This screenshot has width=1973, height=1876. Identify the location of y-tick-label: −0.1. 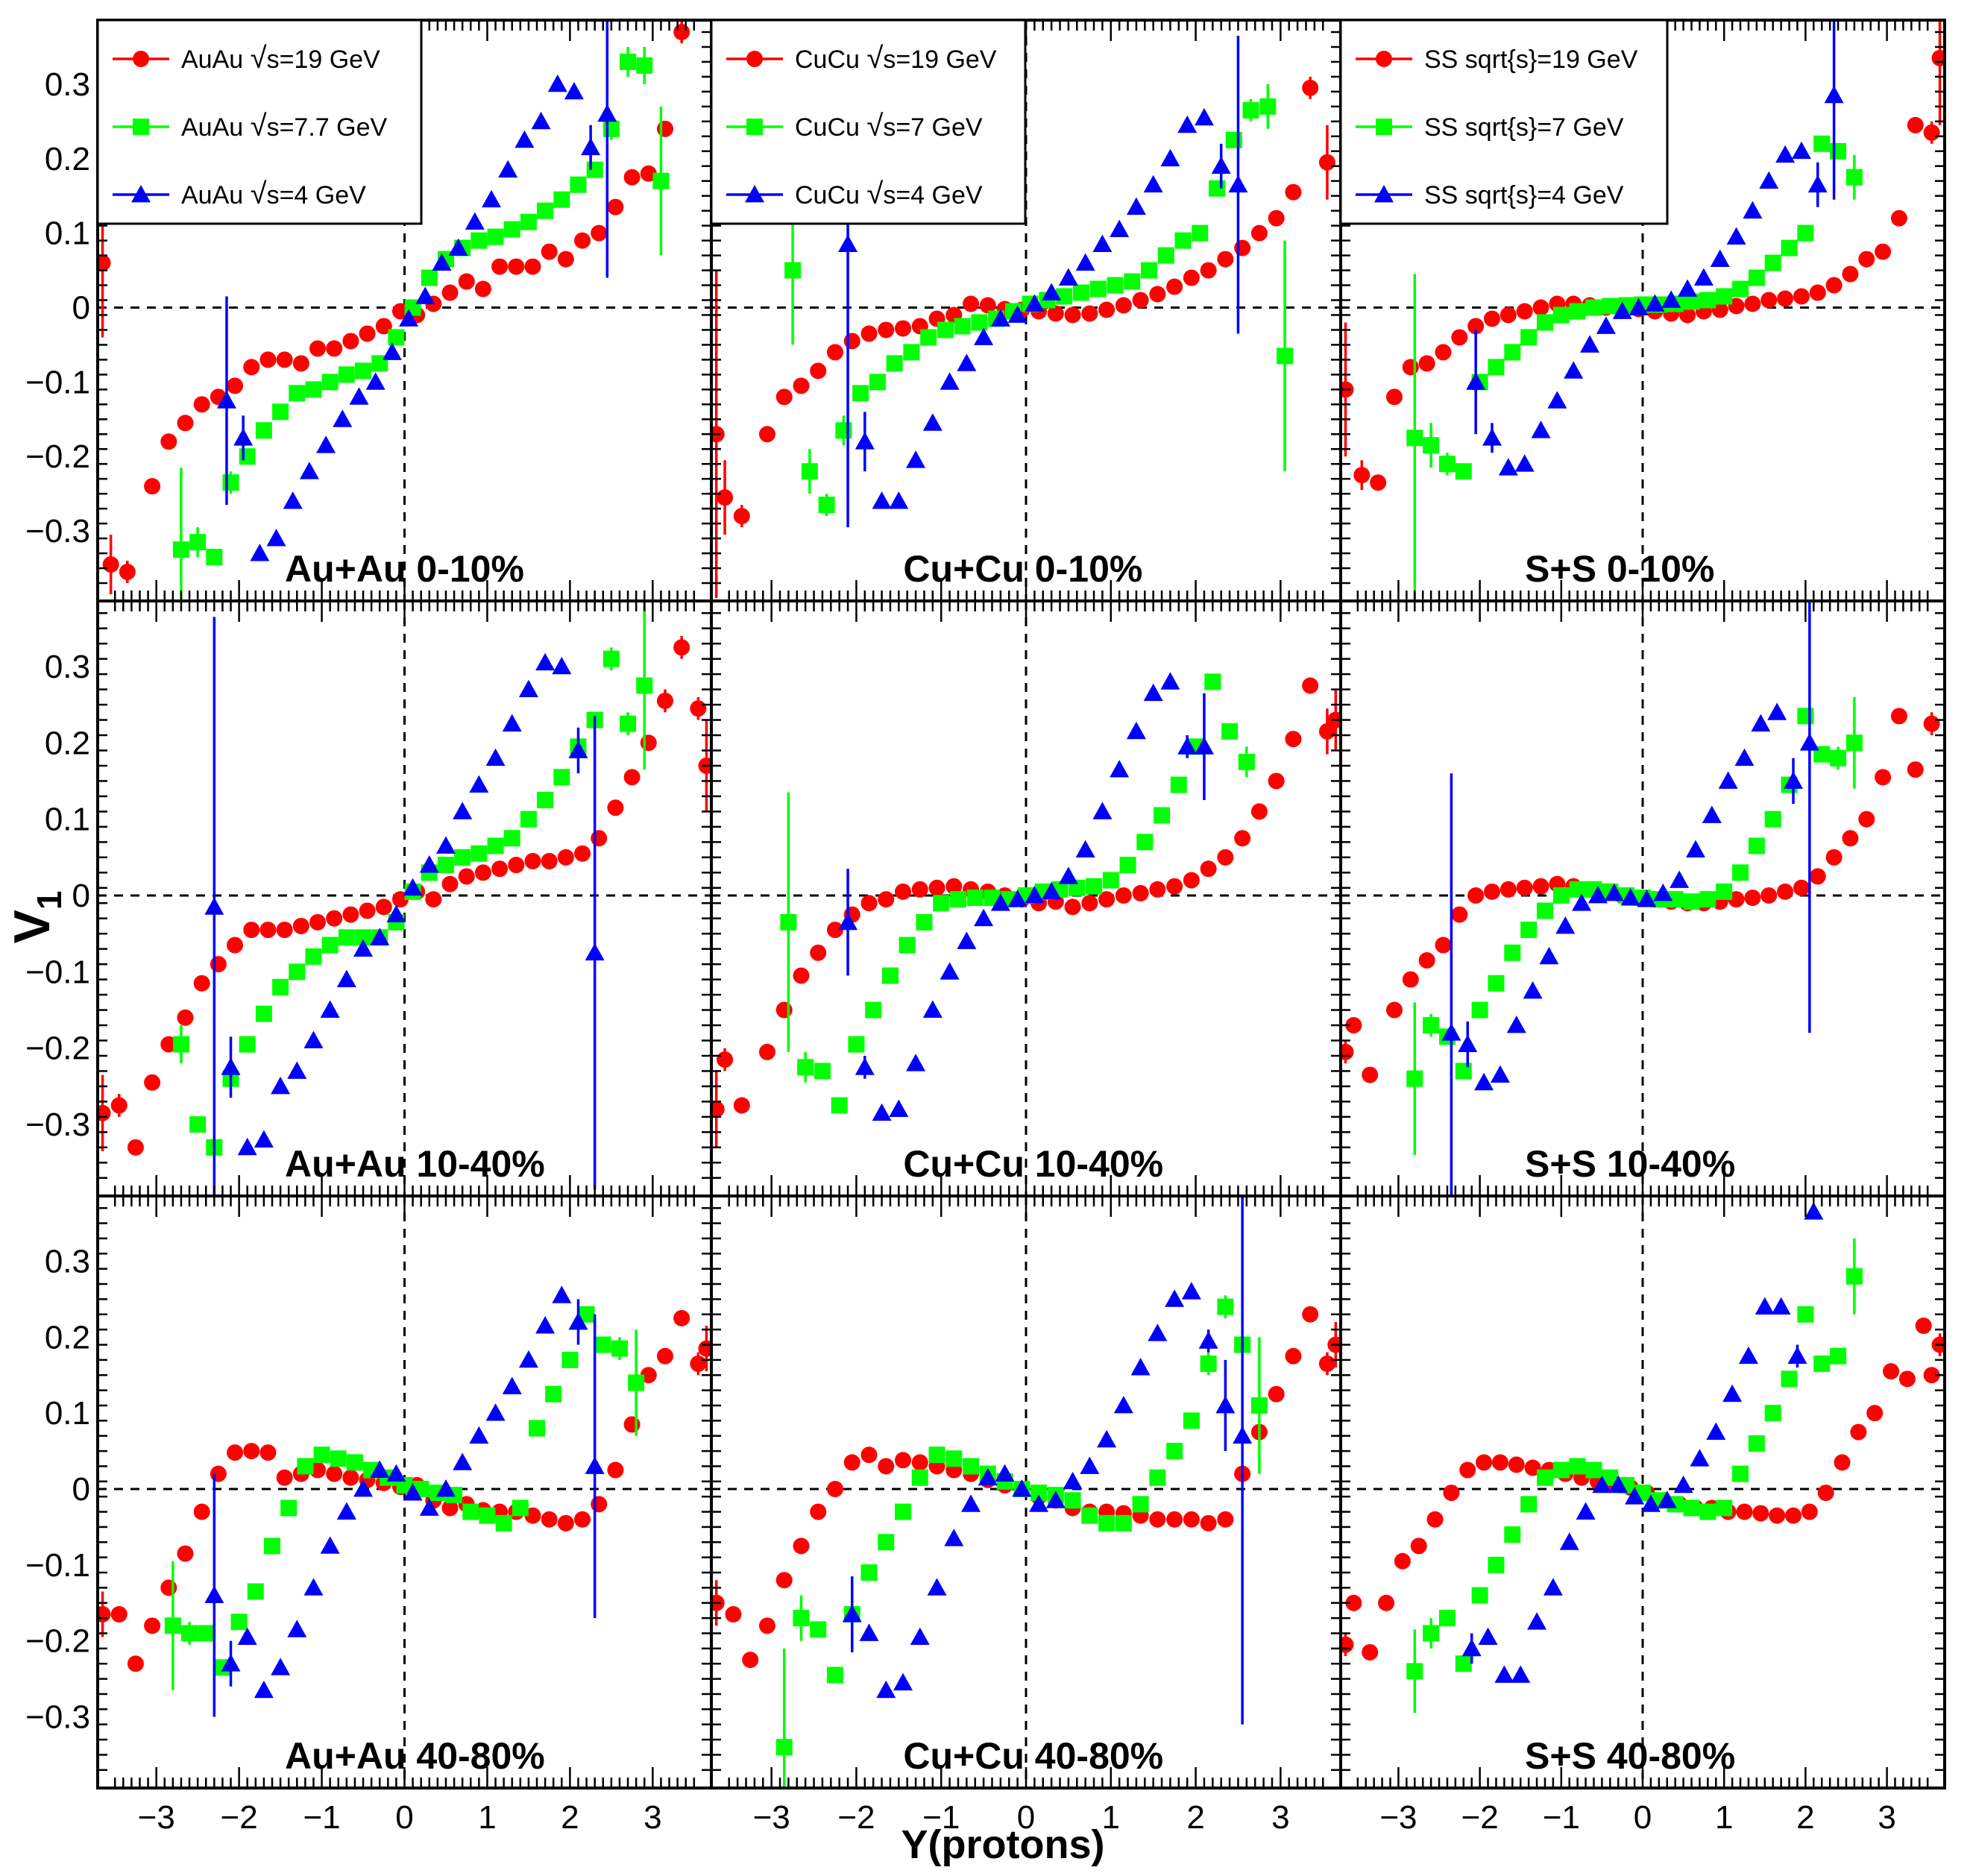
(58, 972).